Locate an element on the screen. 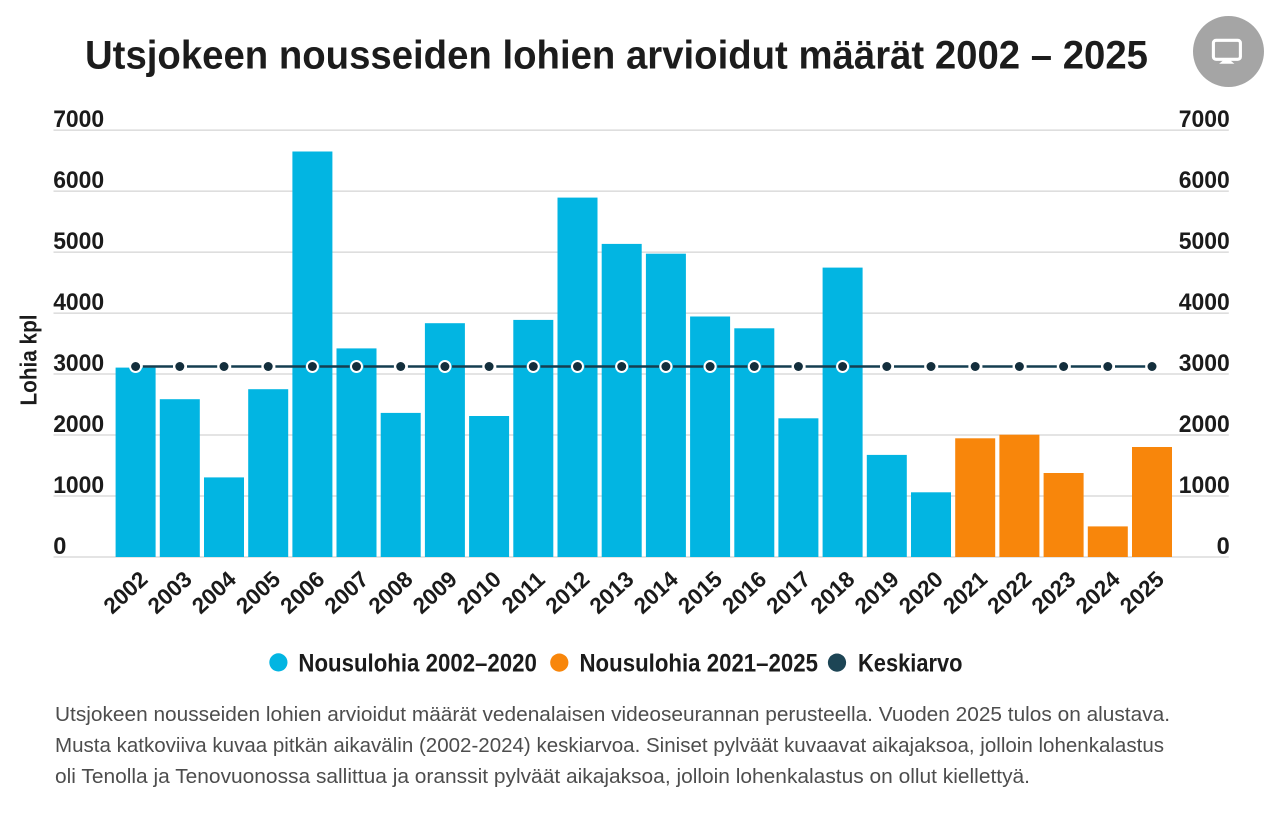 This screenshot has height=814, width=1280. svg-text: Nousulohia 2021–2025 is located at coordinates (699, 664).